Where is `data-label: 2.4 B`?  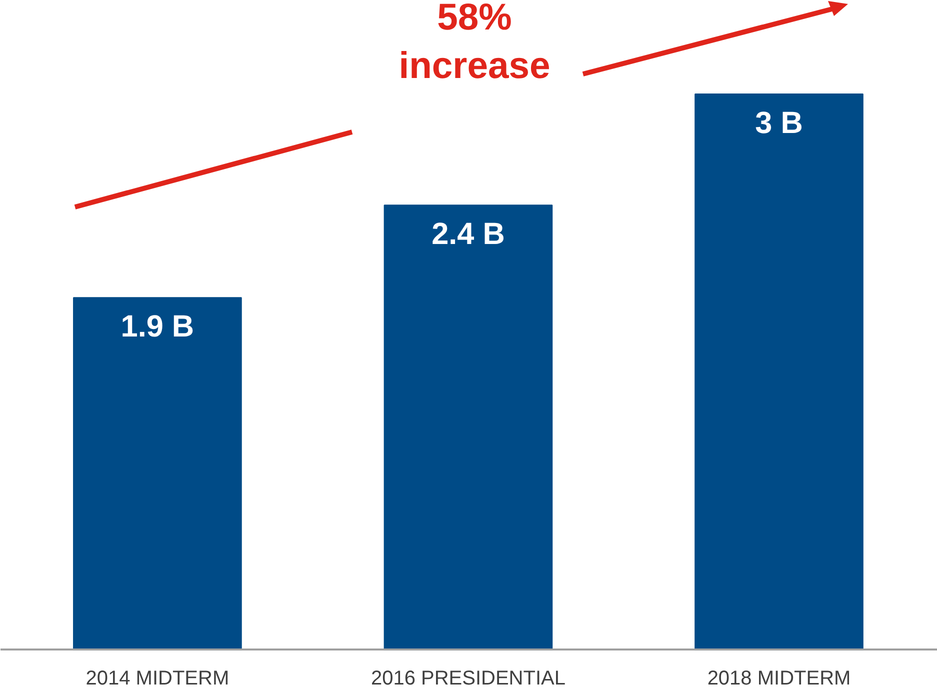 data-label: 2.4 B is located at coordinates (468, 234).